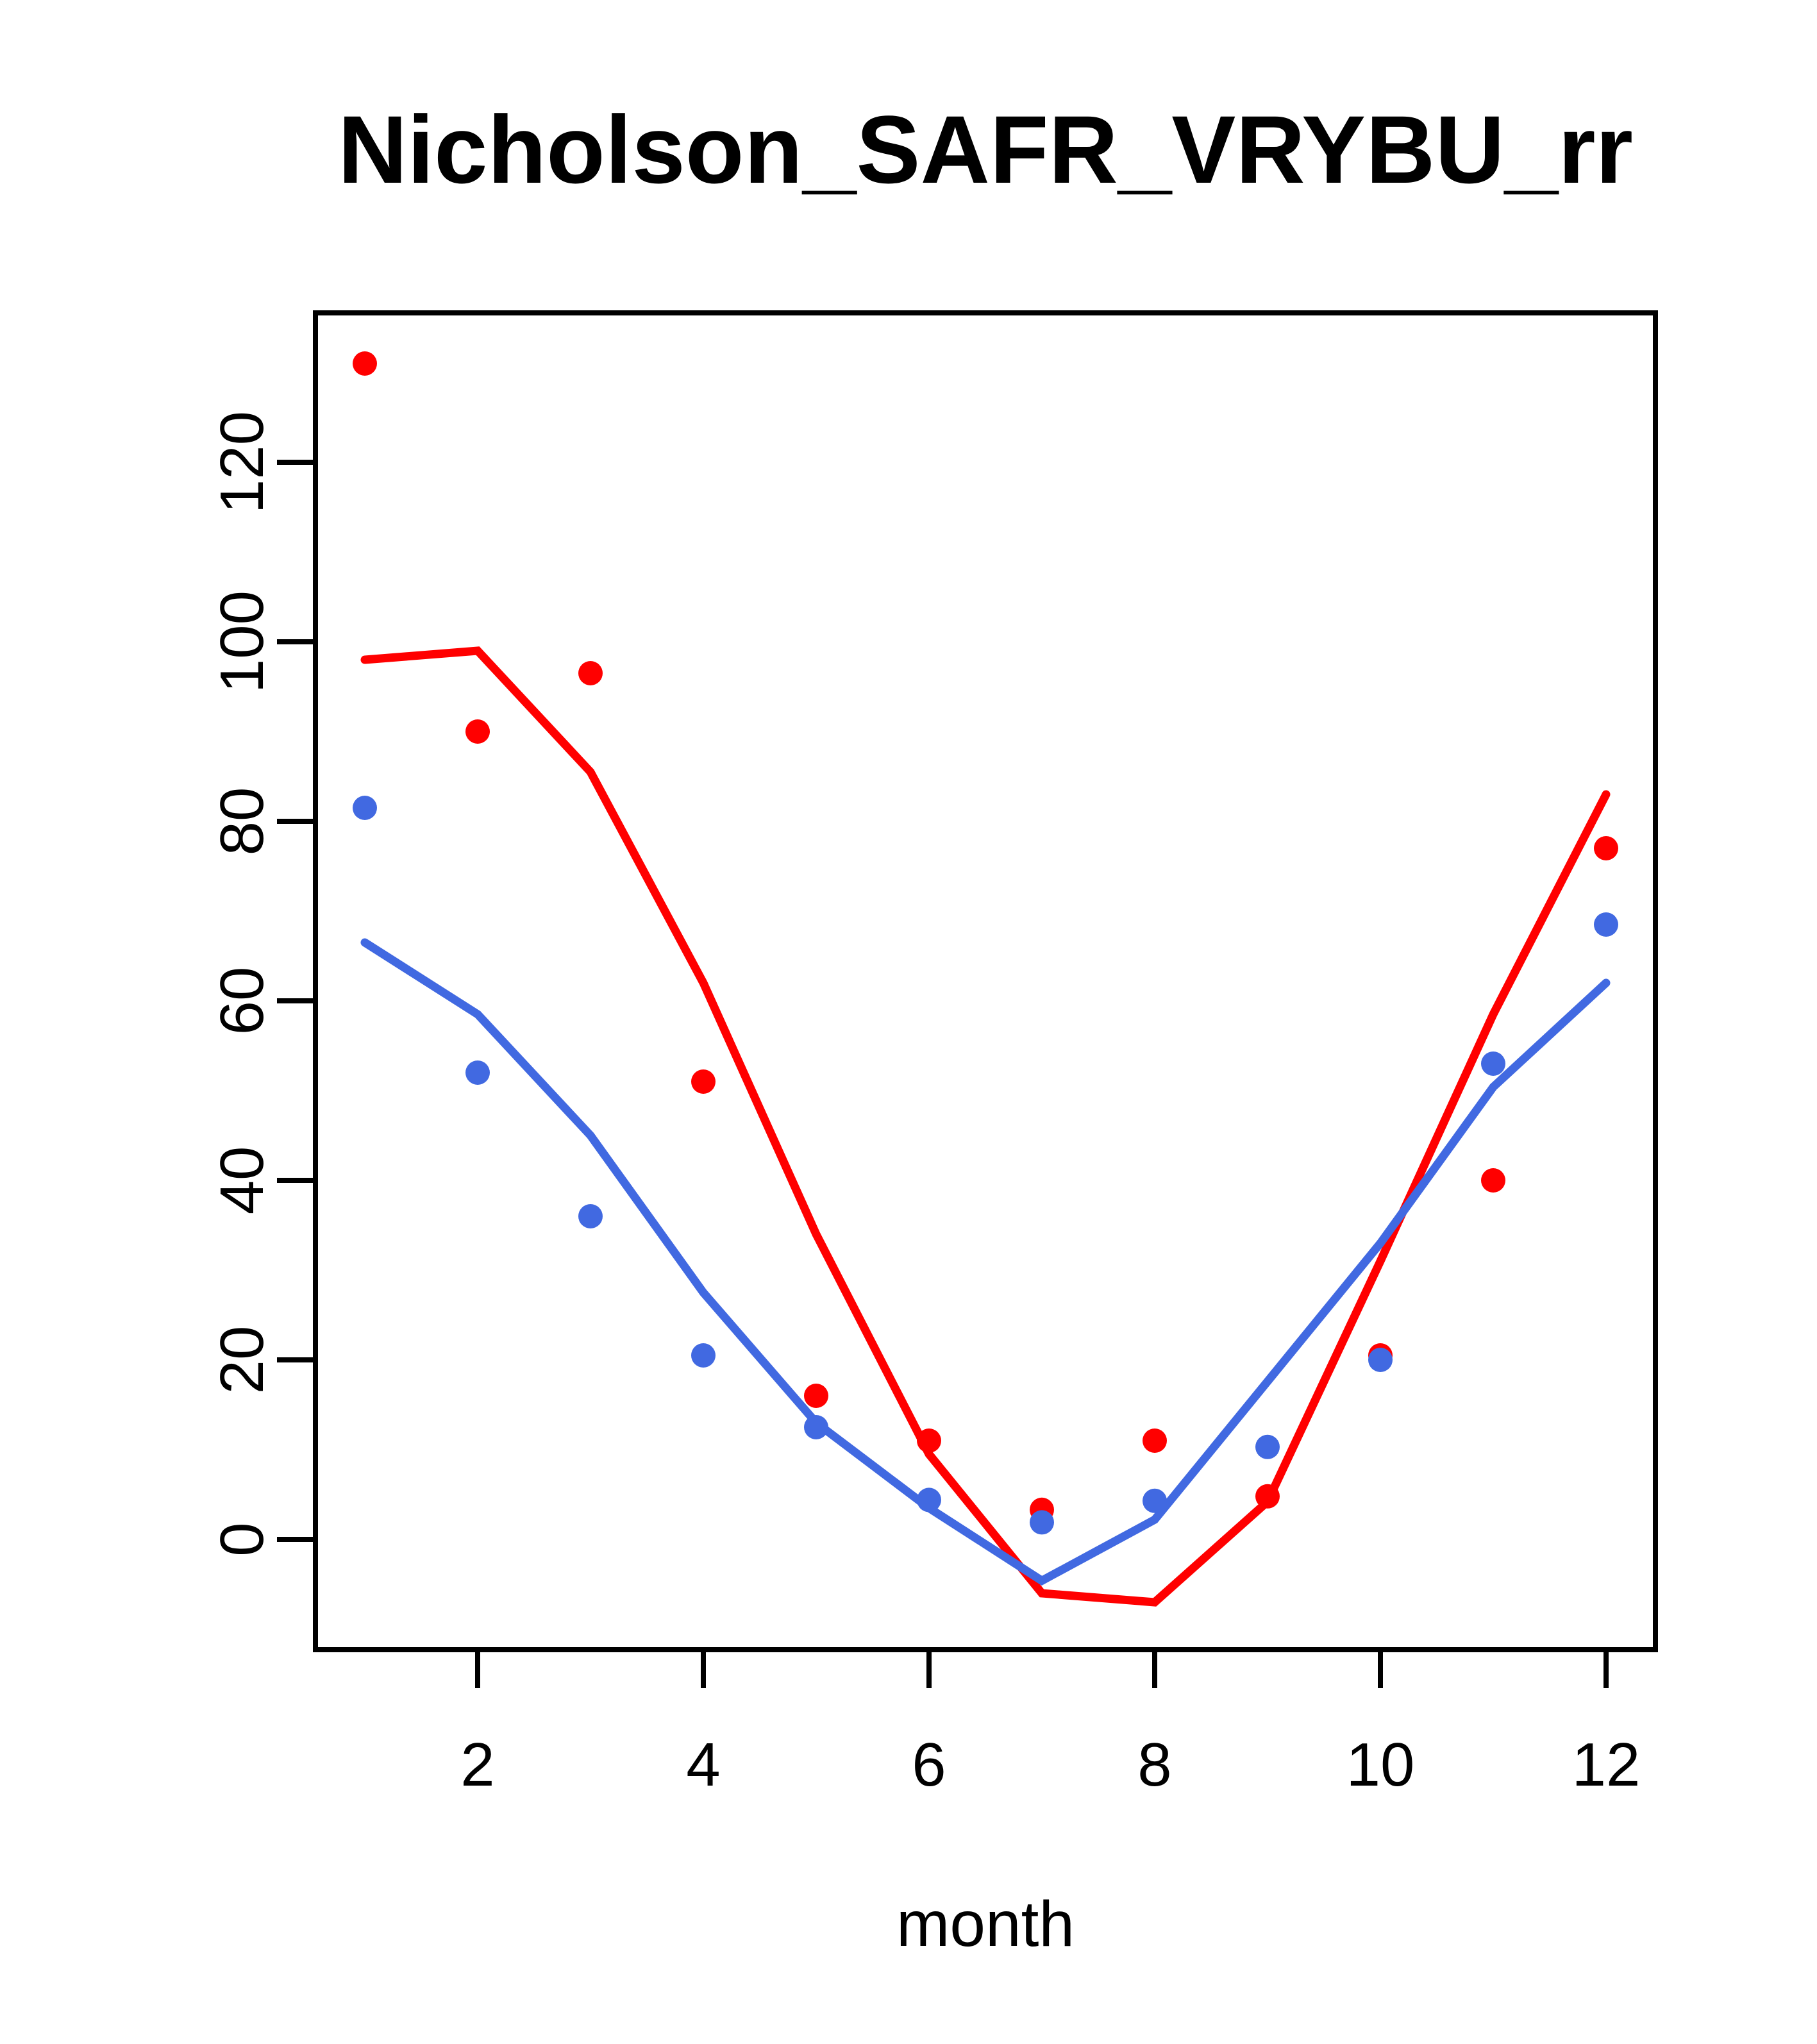  I want to click on y-axis: 0 20 40 60 80 100 120, so click(262, 984).